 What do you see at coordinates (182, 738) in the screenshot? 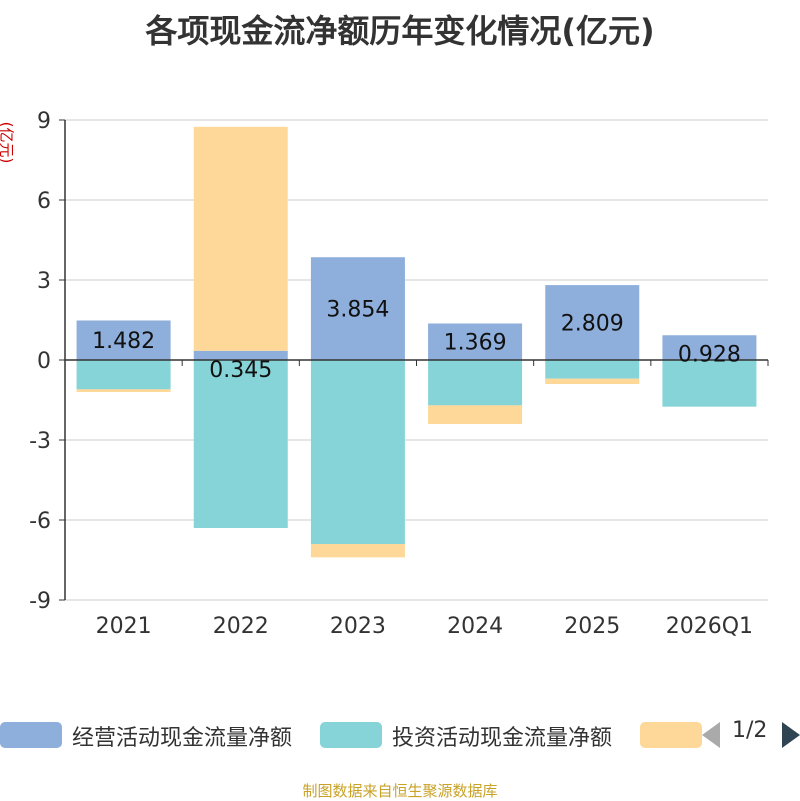
I see `legend-label-operating: 经营活动现金流量净额` at bounding box center [182, 738].